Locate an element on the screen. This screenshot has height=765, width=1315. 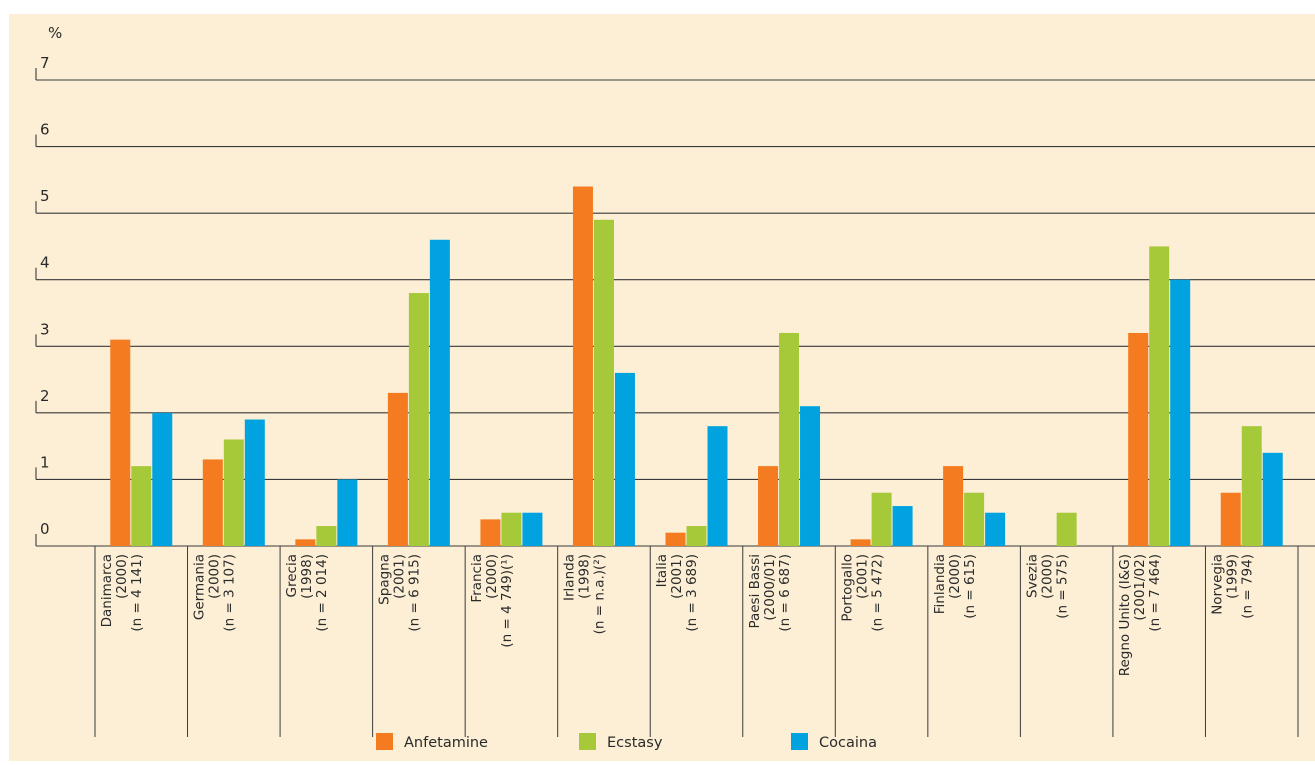
y-tick-label: 4 is located at coordinates (45, 263).